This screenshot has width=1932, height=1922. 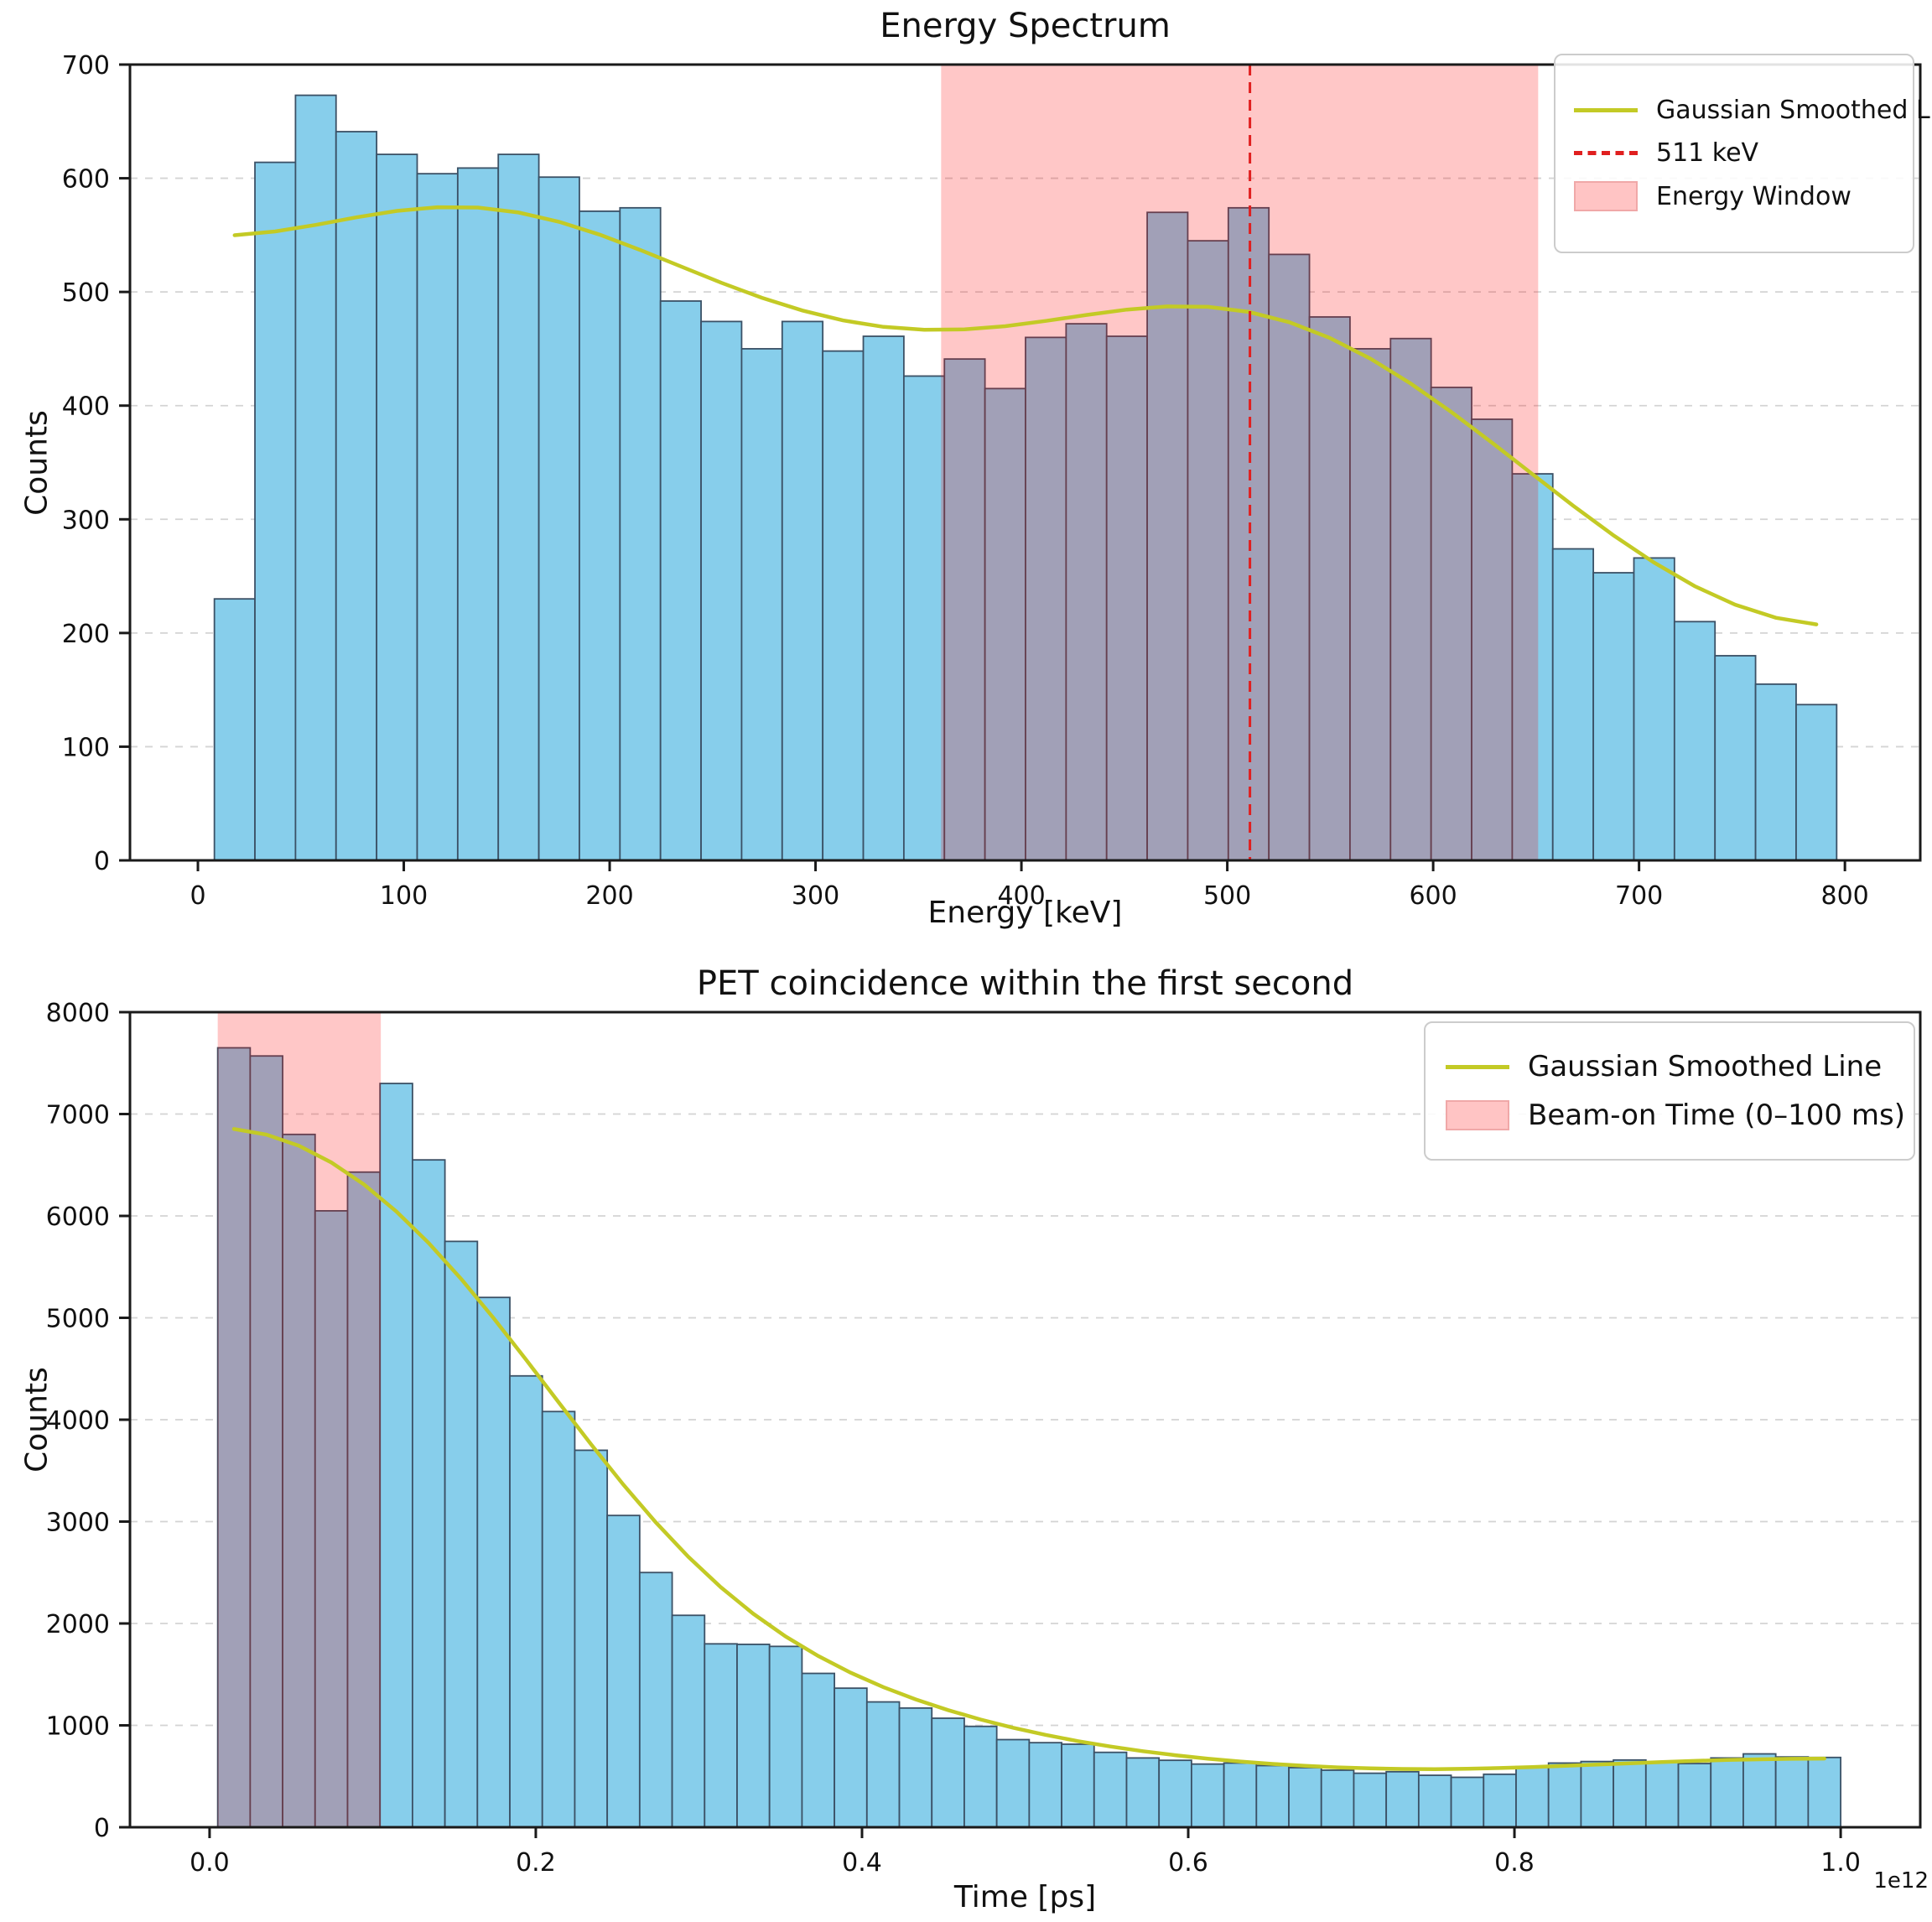 What do you see at coordinates (1514, 1863) in the screenshot?
I see `x-tick-label: 0.8` at bounding box center [1514, 1863].